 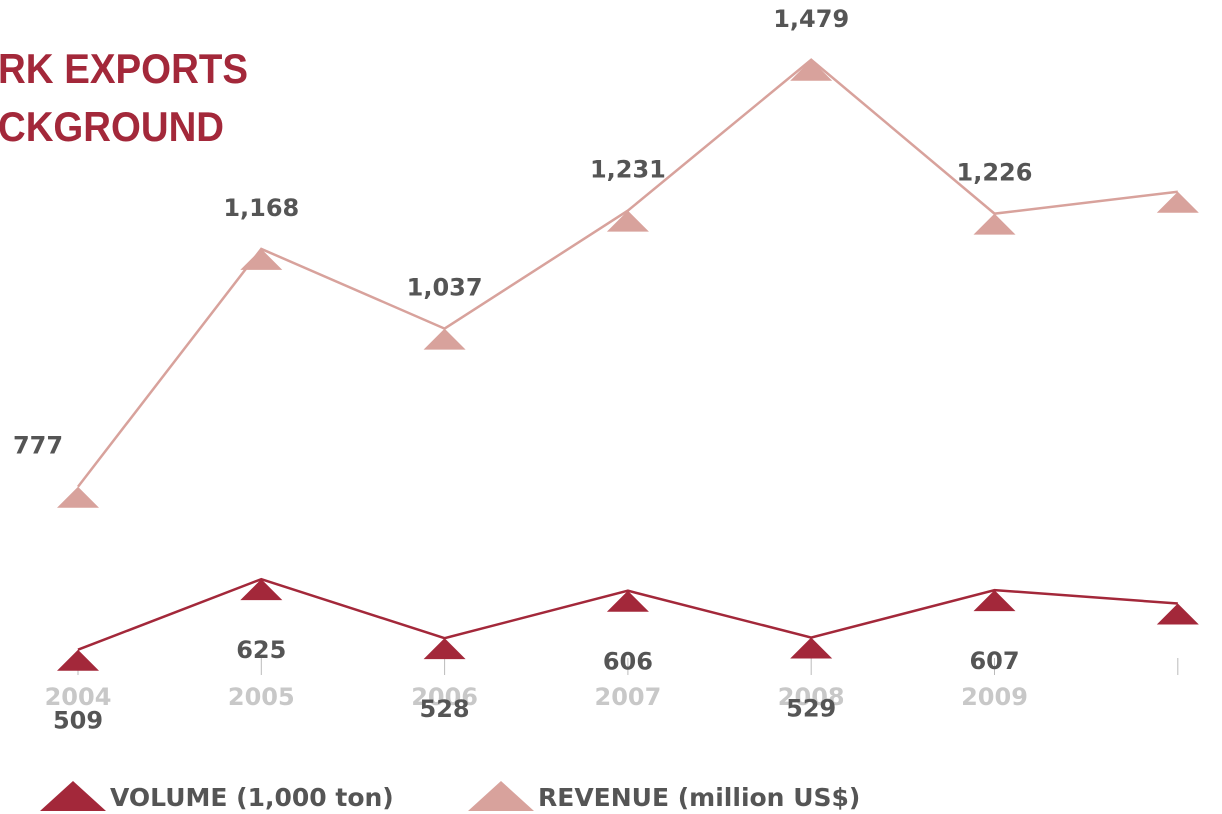 What do you see at coordinates (699, 797) in the screenshot?
I see `legend-label: REVENUE (million US$)` at bounding box center [699, 797].